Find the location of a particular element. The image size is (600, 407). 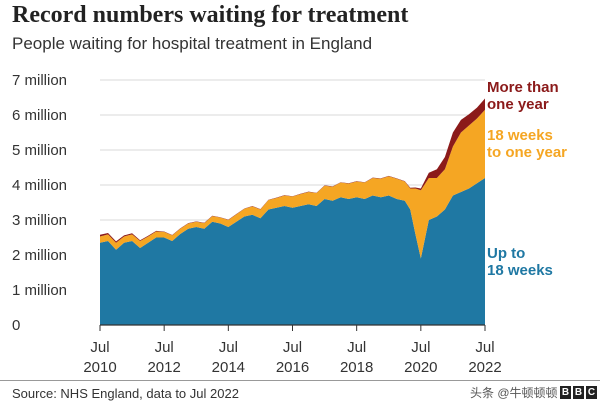

bbc-logo-block: C is located at coordinates (591, 392).